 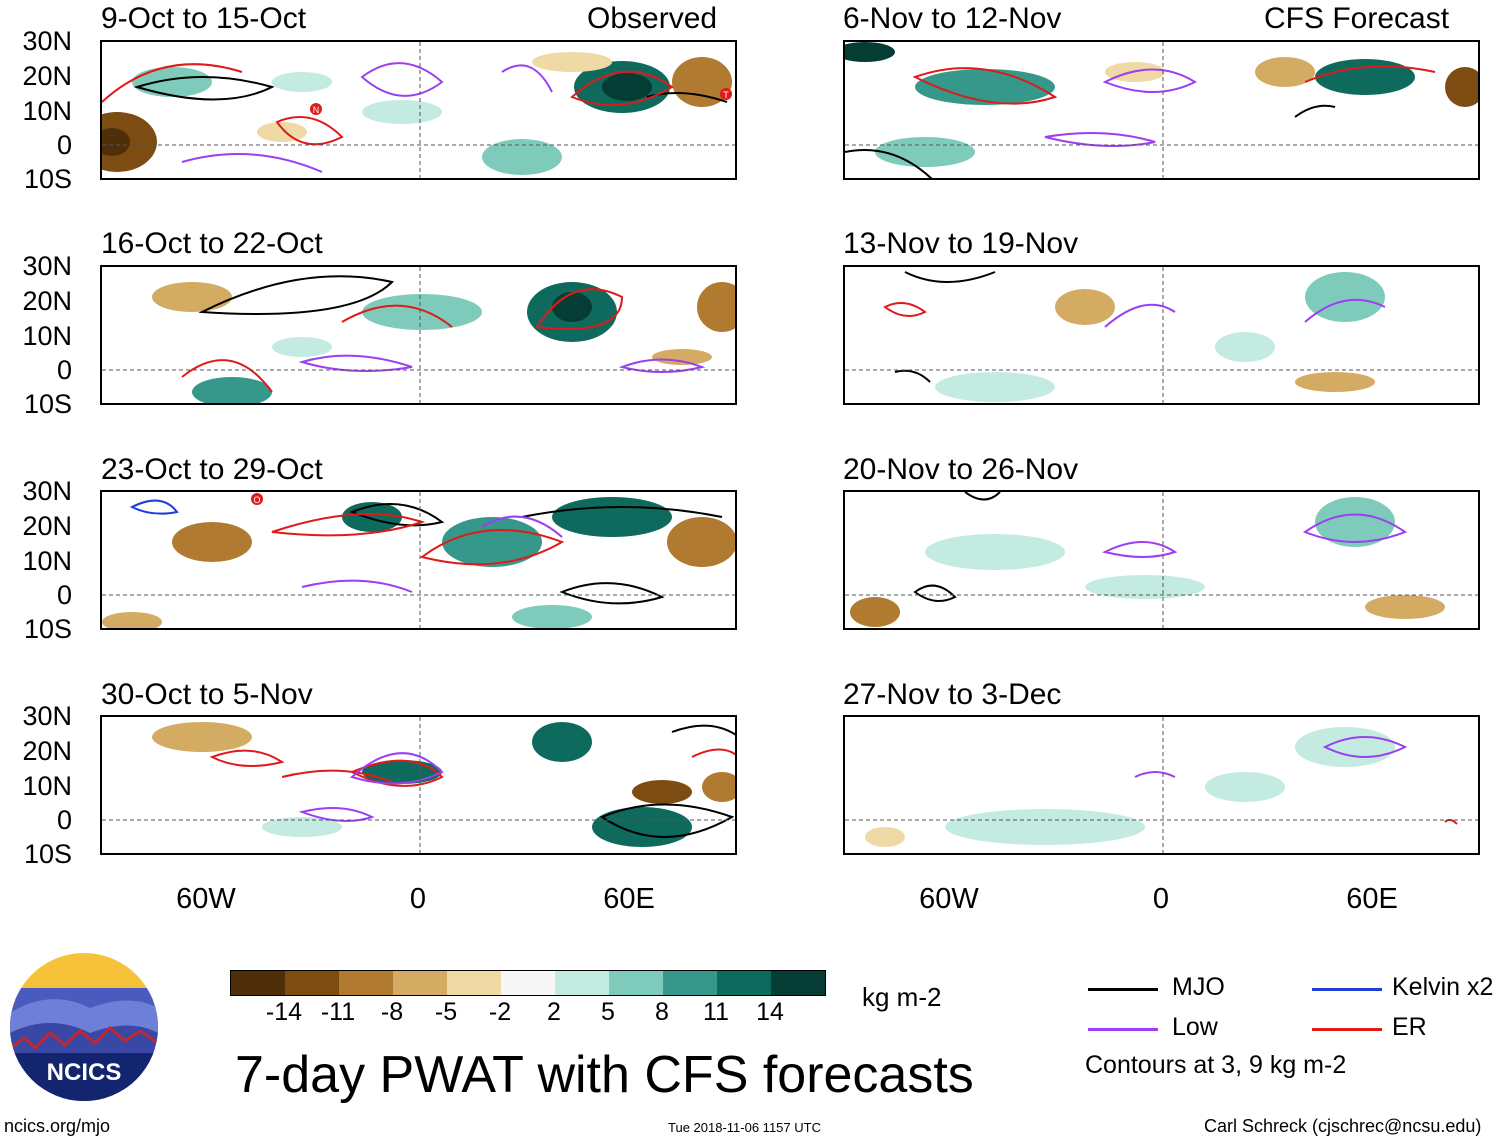 I want to click on panel-title-obs-2: 16-Oct to 22-Oct, so click(x=212, y=243).